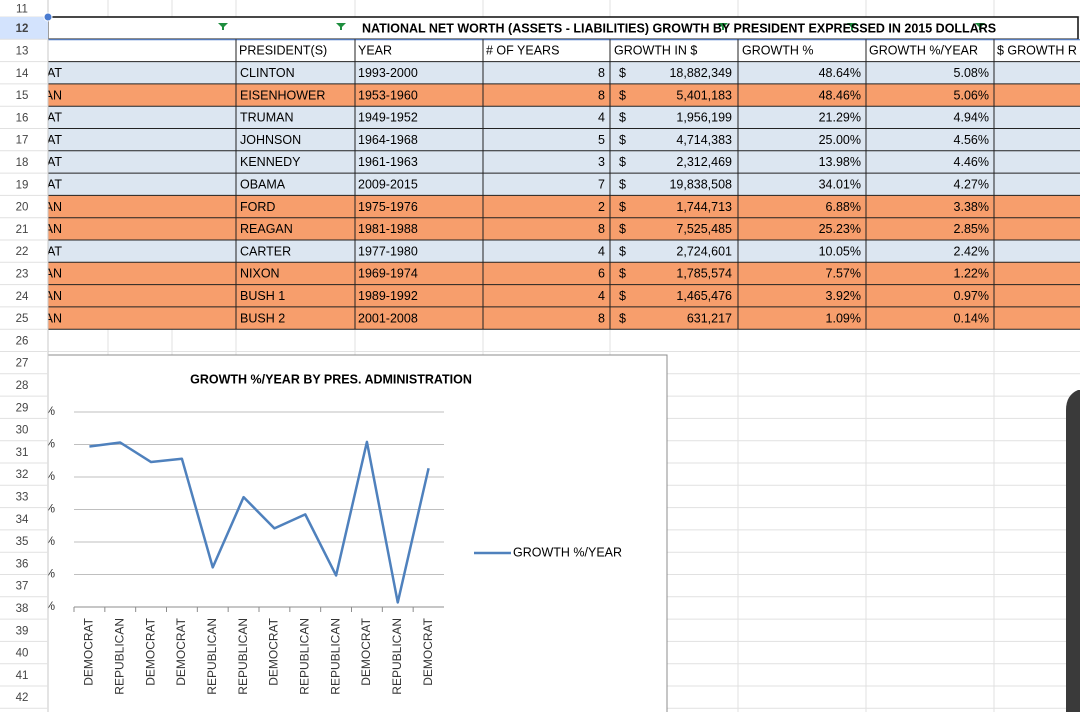  Describe the element at coordinates (22, 118) in the screenshot. I see `row-number: 16` at that location.